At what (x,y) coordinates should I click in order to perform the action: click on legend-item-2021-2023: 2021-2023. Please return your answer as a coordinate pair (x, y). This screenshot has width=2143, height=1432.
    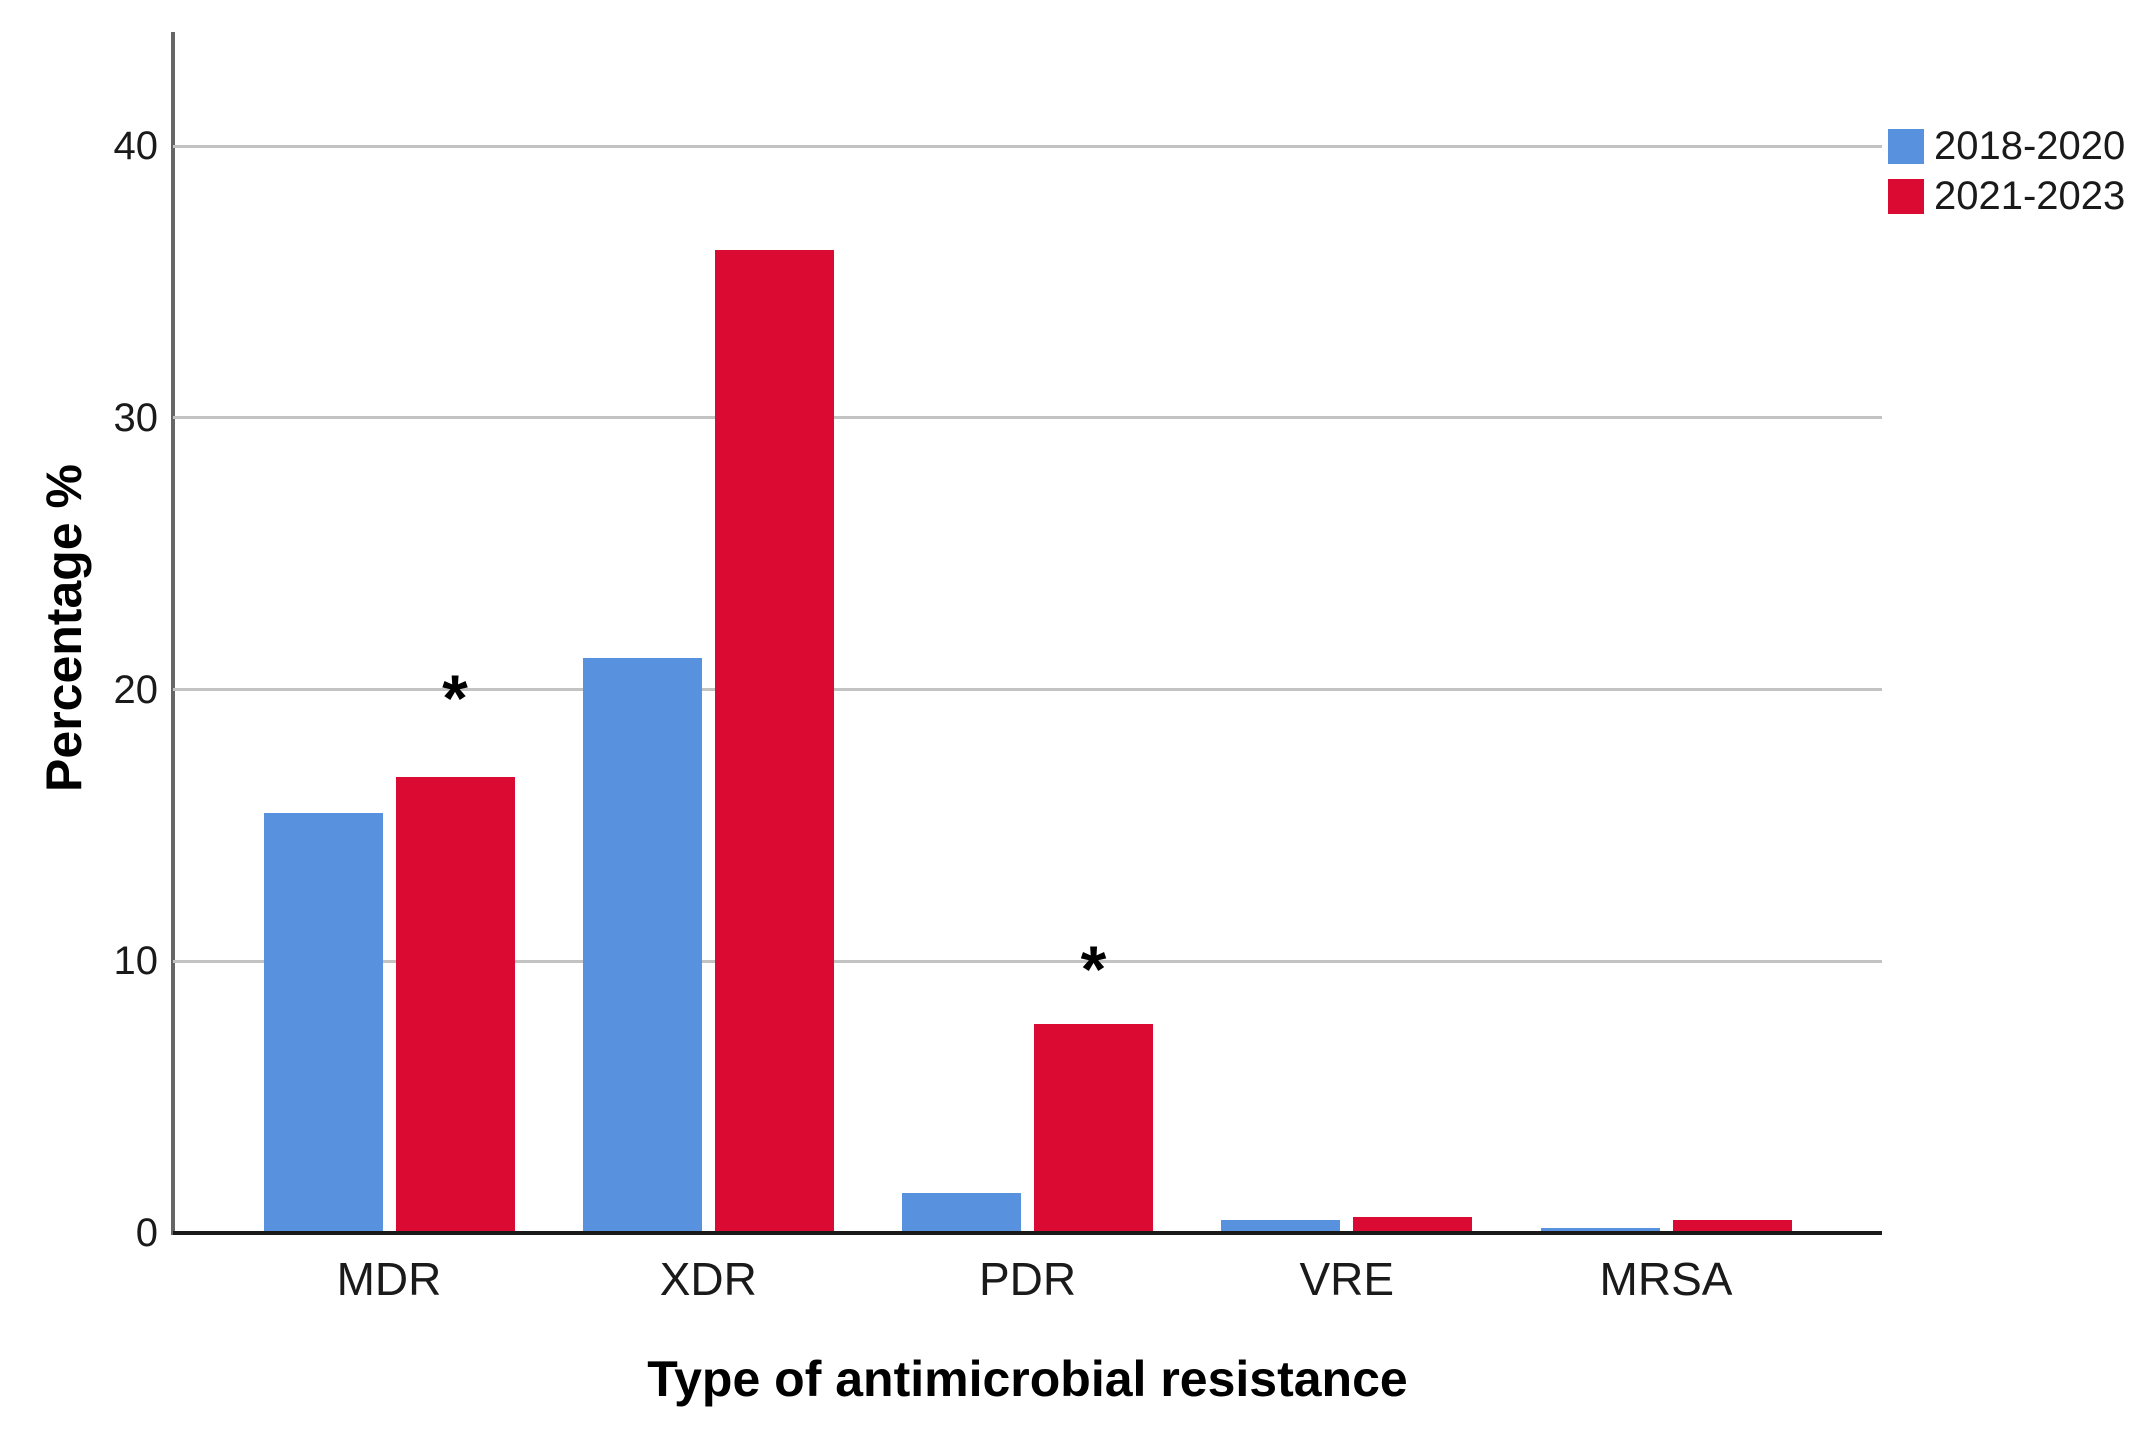
    Looking at the image, I should click on (2006, 196).